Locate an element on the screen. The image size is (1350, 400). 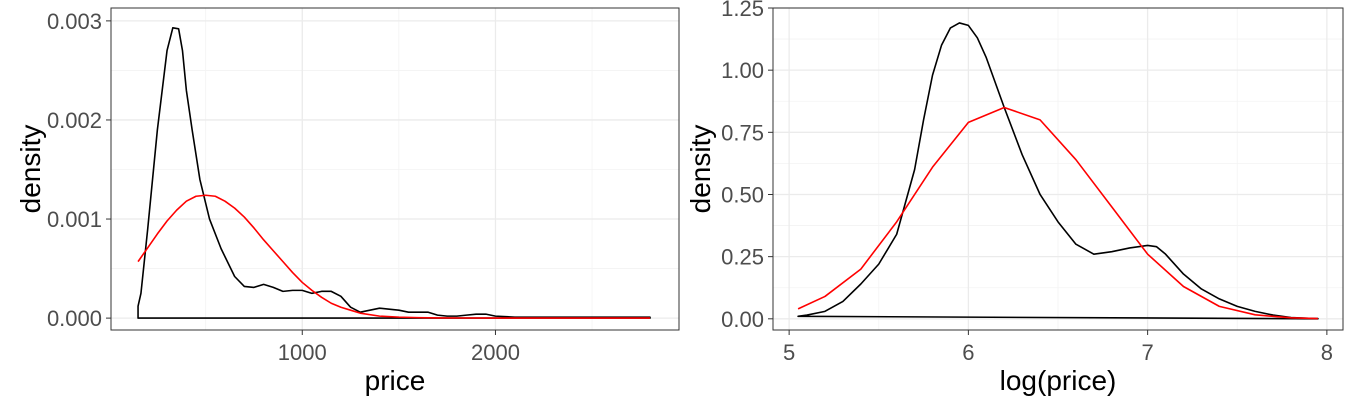
y-tick-label: 0.003 is located at coordinates (74, 21).